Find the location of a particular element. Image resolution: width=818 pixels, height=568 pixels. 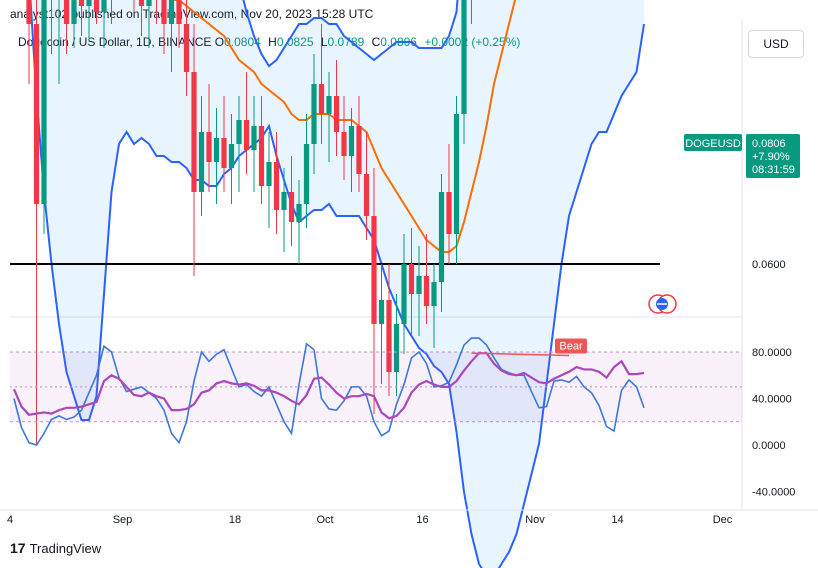

stoch-k-line is located at coordinates (329, 391).